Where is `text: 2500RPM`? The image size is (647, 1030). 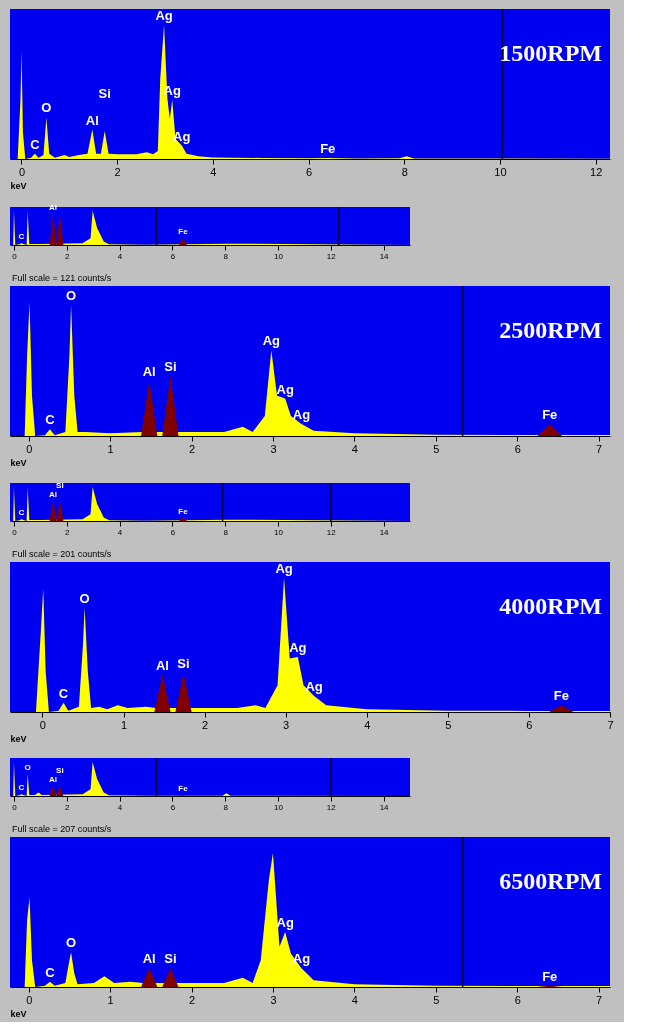
text: 2500RPM is located at coordinates (550, 330).